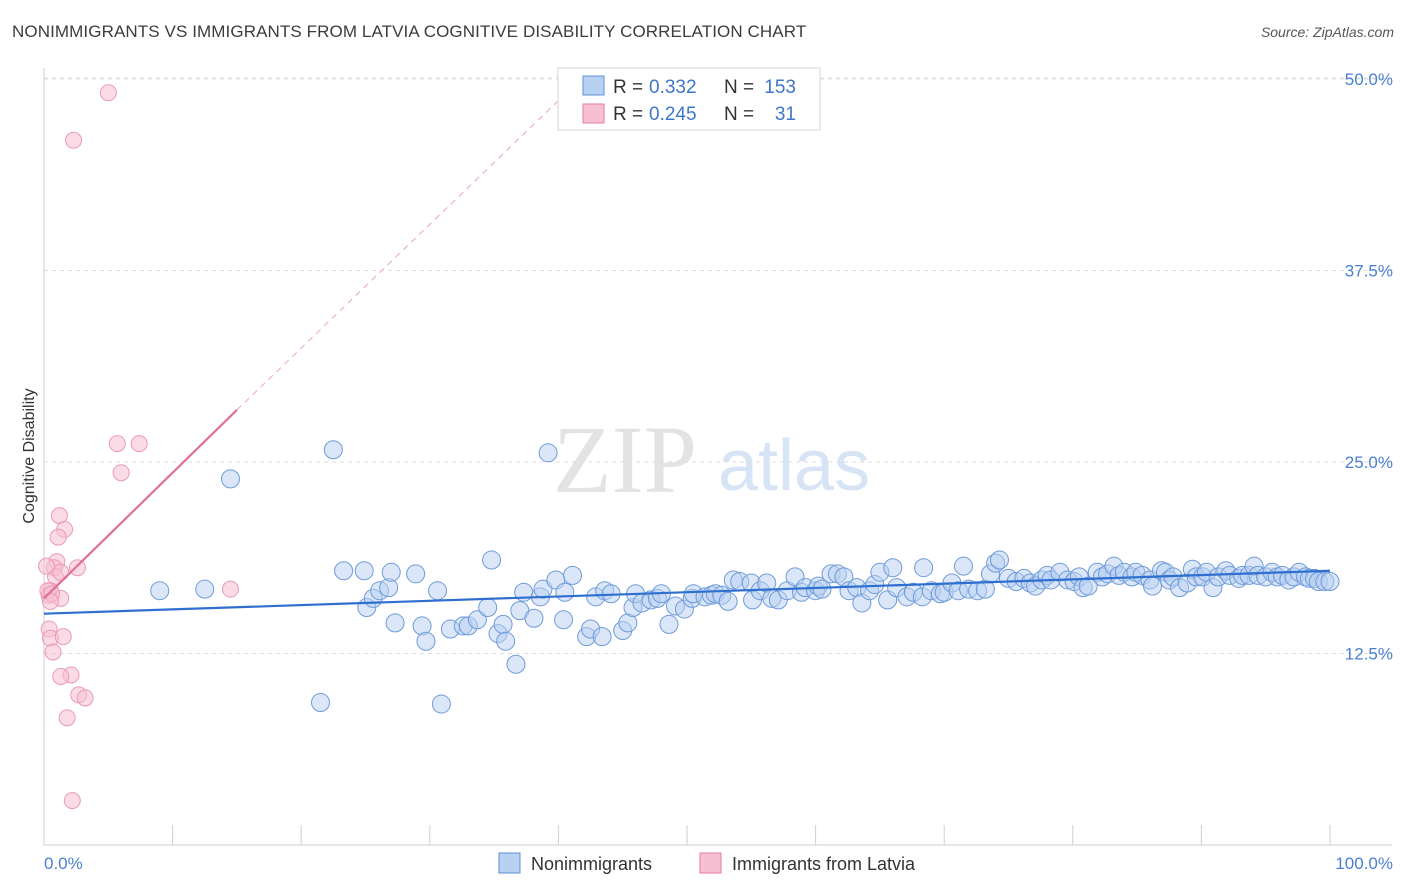  I want to click on bottom-legend-label: Immigrants from Latvia, so click(824, 864).